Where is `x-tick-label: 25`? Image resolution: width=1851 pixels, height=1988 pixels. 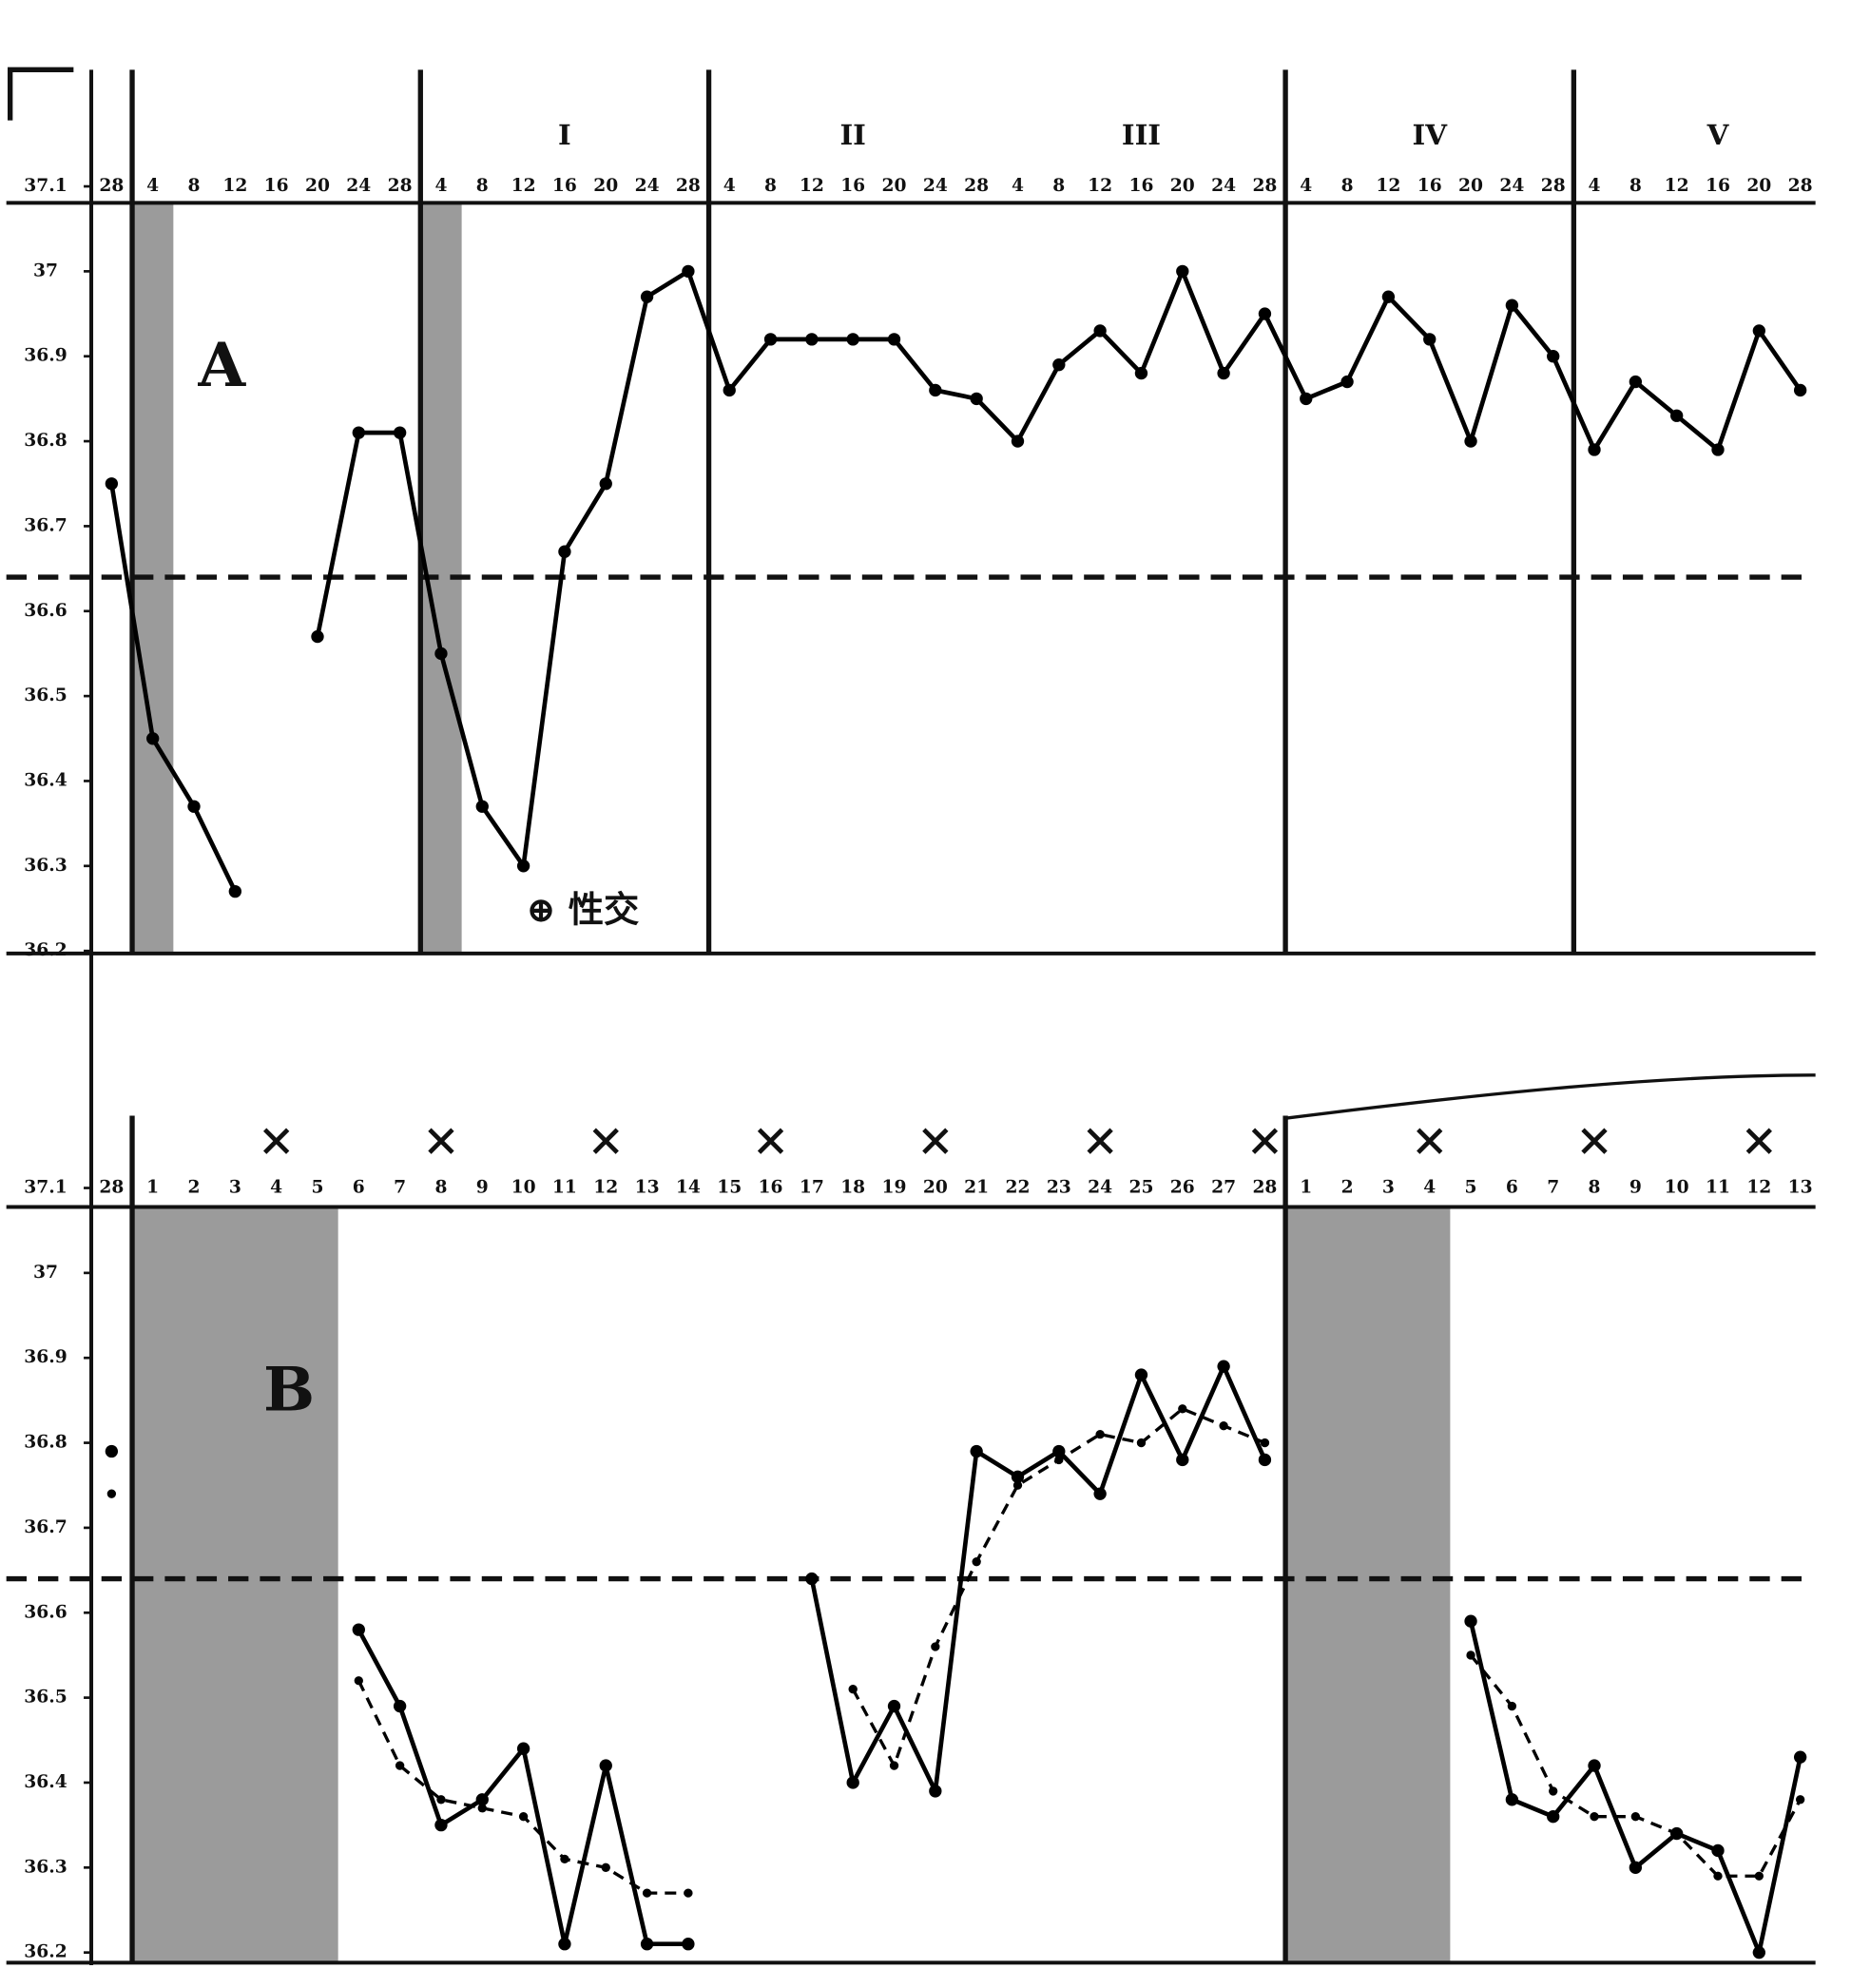
x-tick-label: 25 is located at coordinates (1140, 1187).